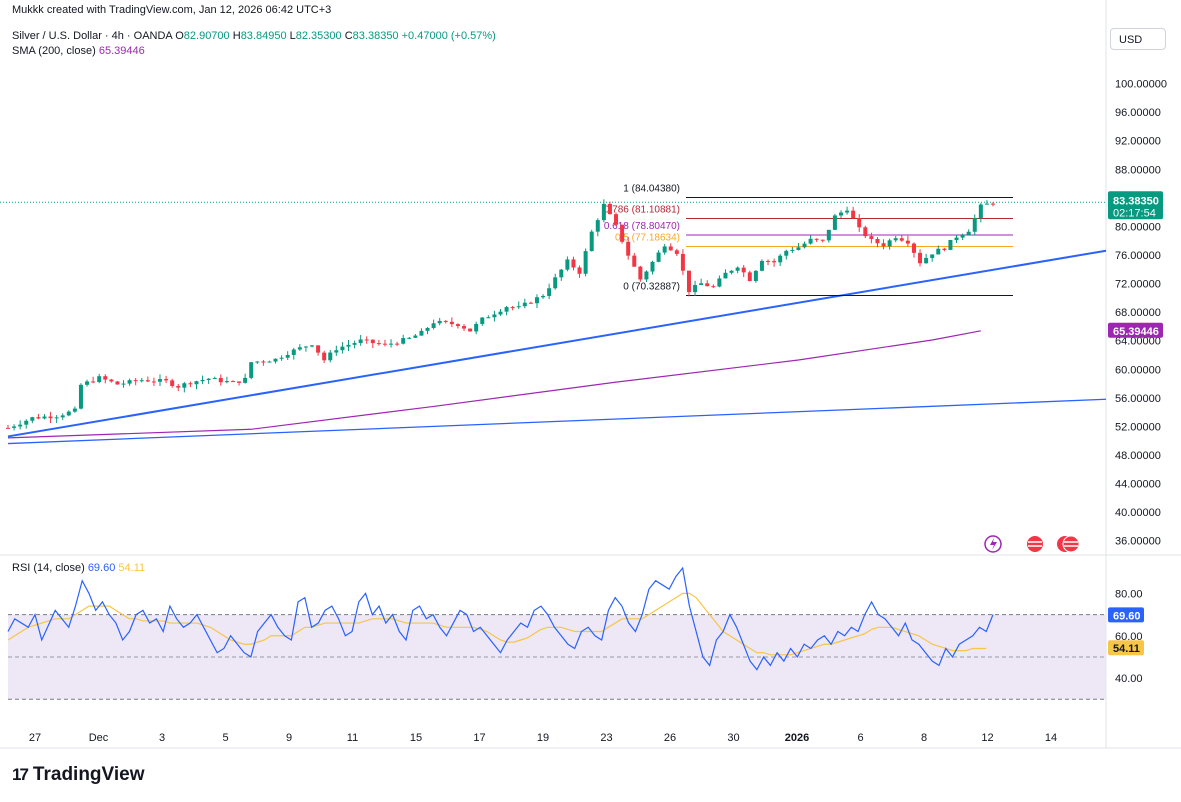 Image resolution: width=1181 pixels, height=802 pixels. Describe the element at coordinates (78, 568) in the screenshot. I see `rsi-legend: RSI (14, close) 69.60 54.11` at that location.